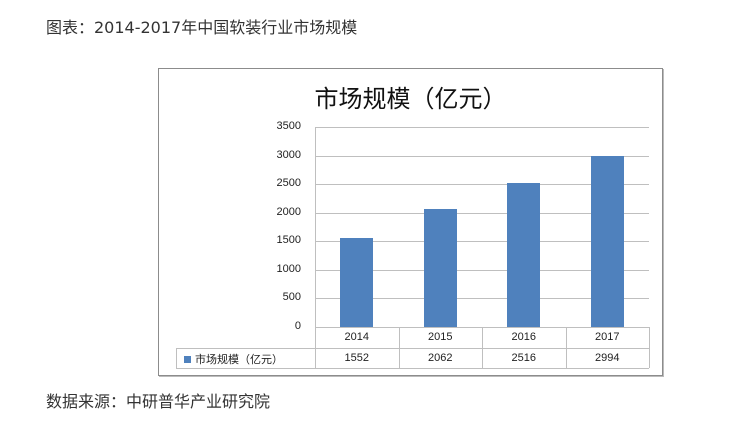 This screenshot has height=427, width=735. I want to click on legend-swatch-icon, so click(187, 359).